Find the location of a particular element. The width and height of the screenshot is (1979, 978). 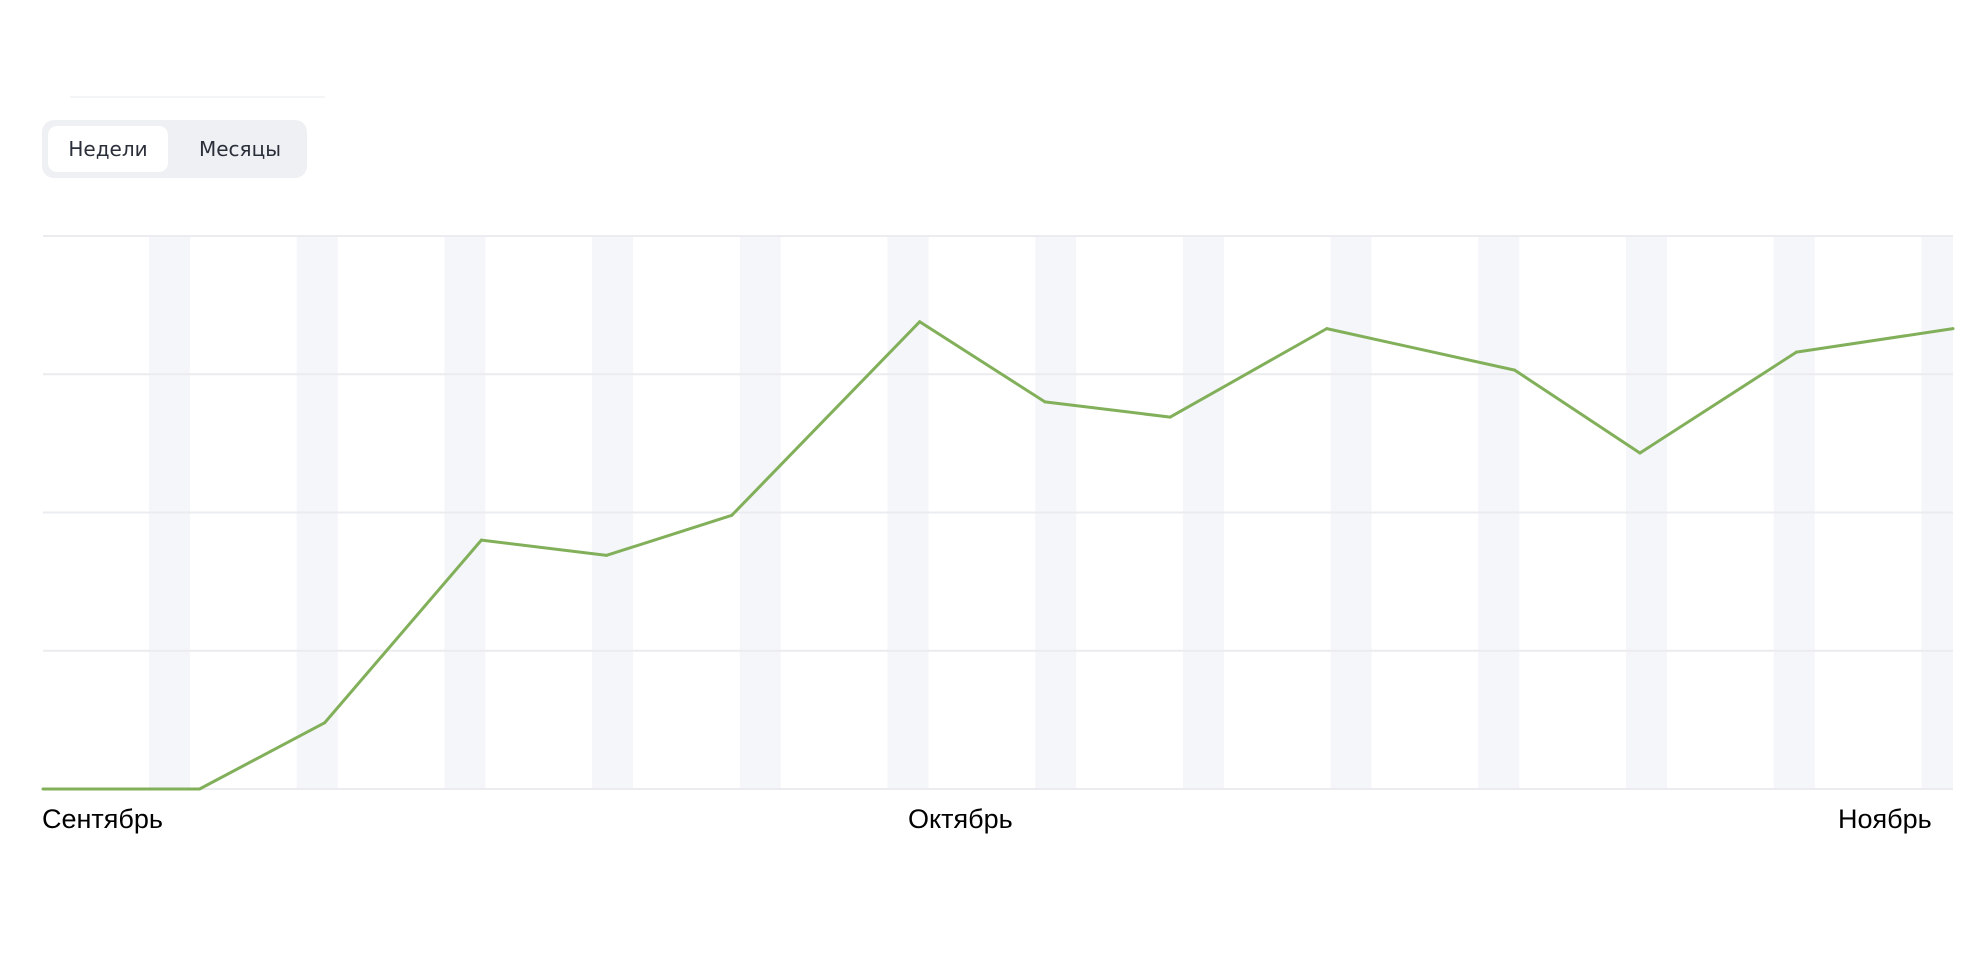

divider is located at coordinates (197, 97).